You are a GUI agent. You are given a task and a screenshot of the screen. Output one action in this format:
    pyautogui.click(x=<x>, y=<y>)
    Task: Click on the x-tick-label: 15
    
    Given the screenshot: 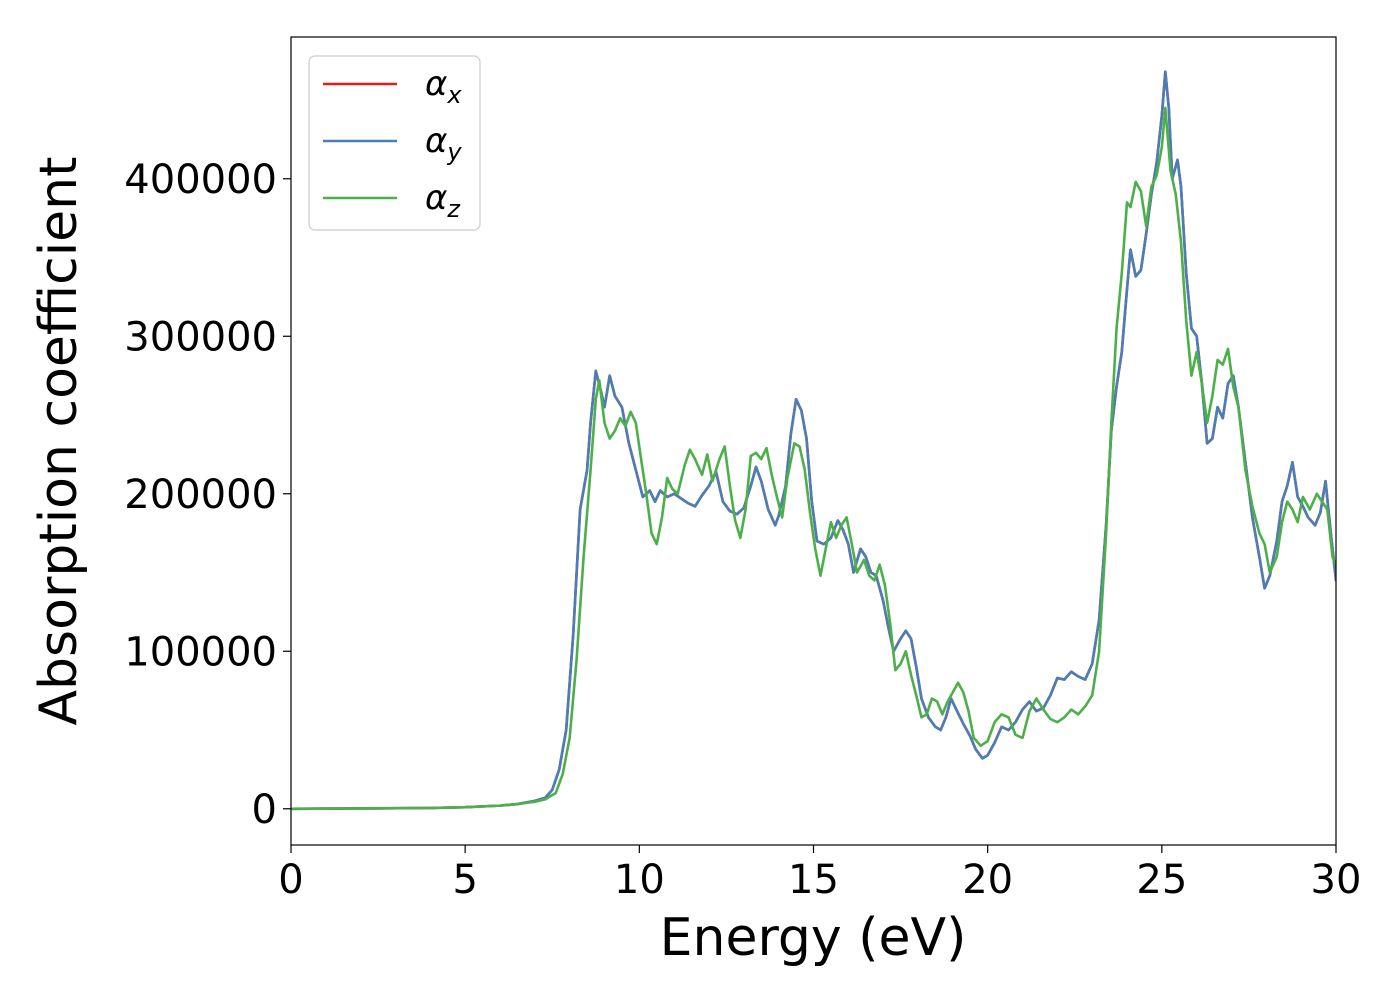 What is the action you would take?
    pyautogui.click(x=813, y=880)
    